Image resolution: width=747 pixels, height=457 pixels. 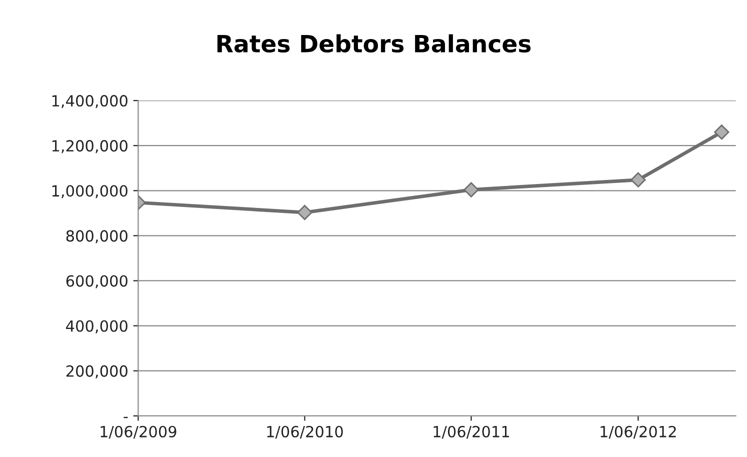 What do you see at coordinates (305, 432) in the screenshot?
I see `x-tick-label: 1/06/2010` at bounding box center [305, 432].